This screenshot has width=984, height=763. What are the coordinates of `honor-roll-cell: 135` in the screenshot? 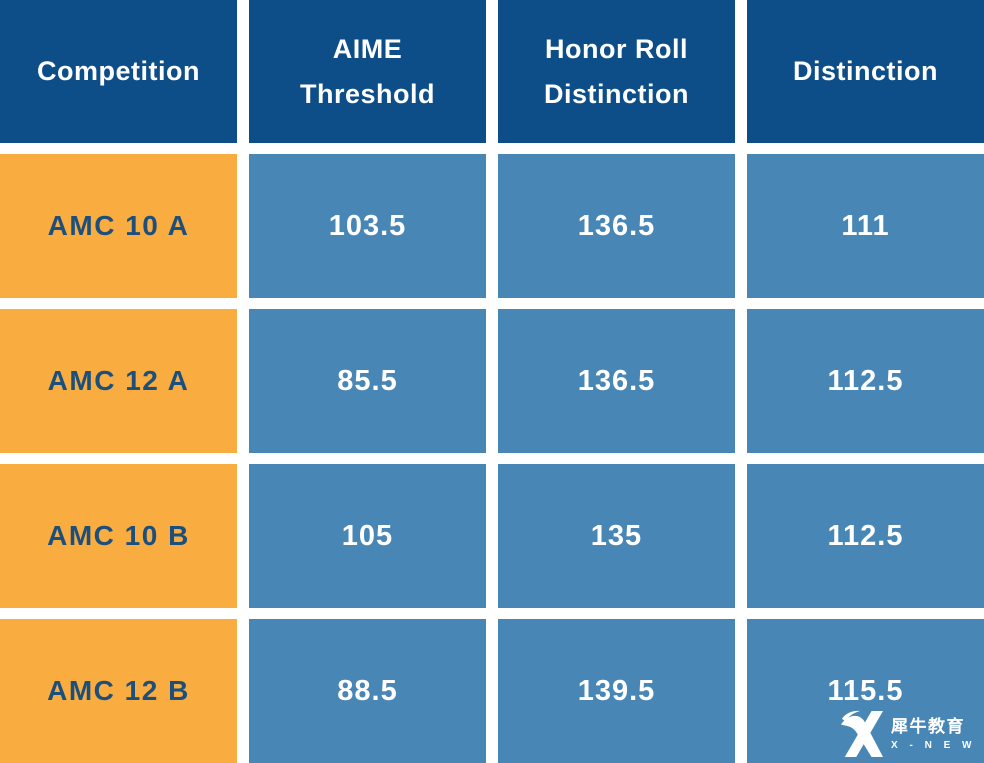 It's located at (616, 536).